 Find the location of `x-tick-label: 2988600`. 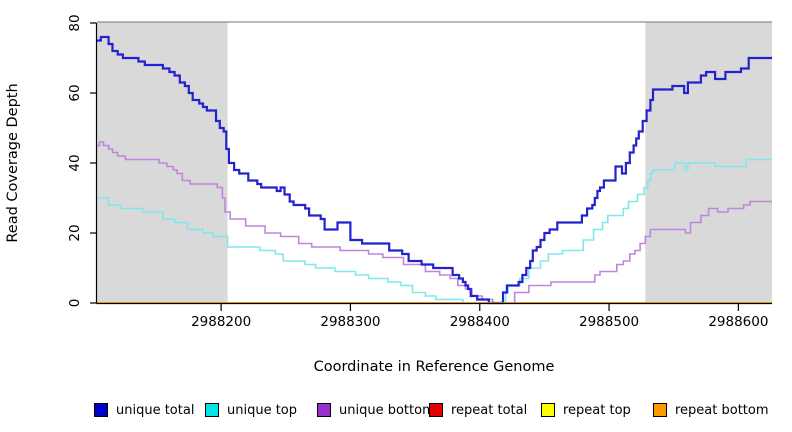

x-tick-label: 2988600 is located at coordinates (738, 322).